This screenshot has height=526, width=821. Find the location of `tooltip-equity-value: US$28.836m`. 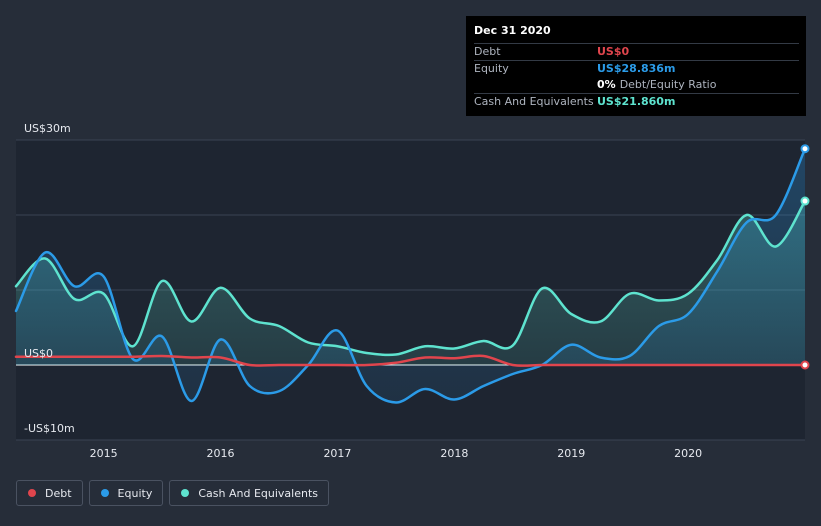

tooltip-equity-value: US$28.836m is located at coordinates (636, 68).